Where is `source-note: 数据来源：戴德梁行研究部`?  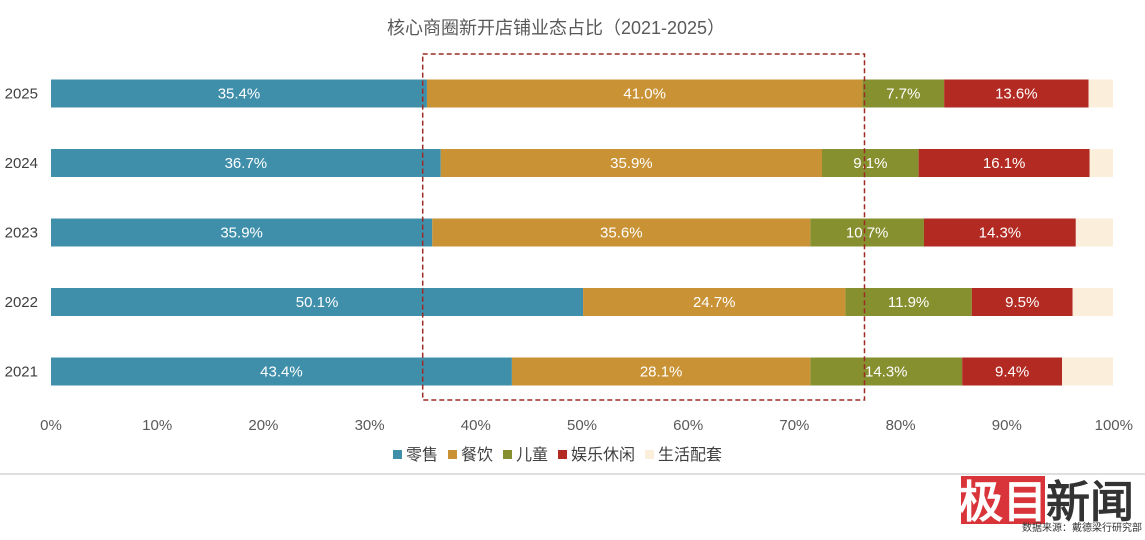
source-note: 数据来源：戴德梁行研究部 is located at coordinates (1082, 527).